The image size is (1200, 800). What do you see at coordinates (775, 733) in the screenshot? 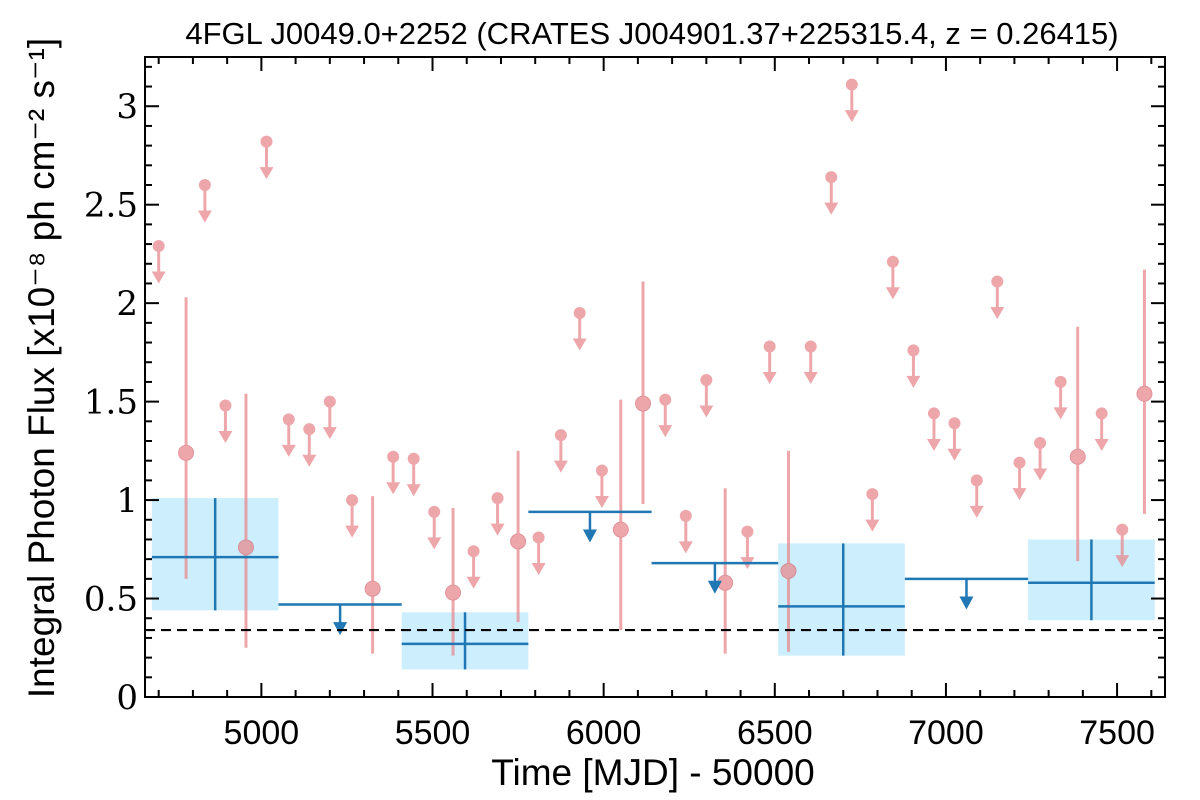
I see `x-tick-label: 6500` at bounding box center [775, 733].